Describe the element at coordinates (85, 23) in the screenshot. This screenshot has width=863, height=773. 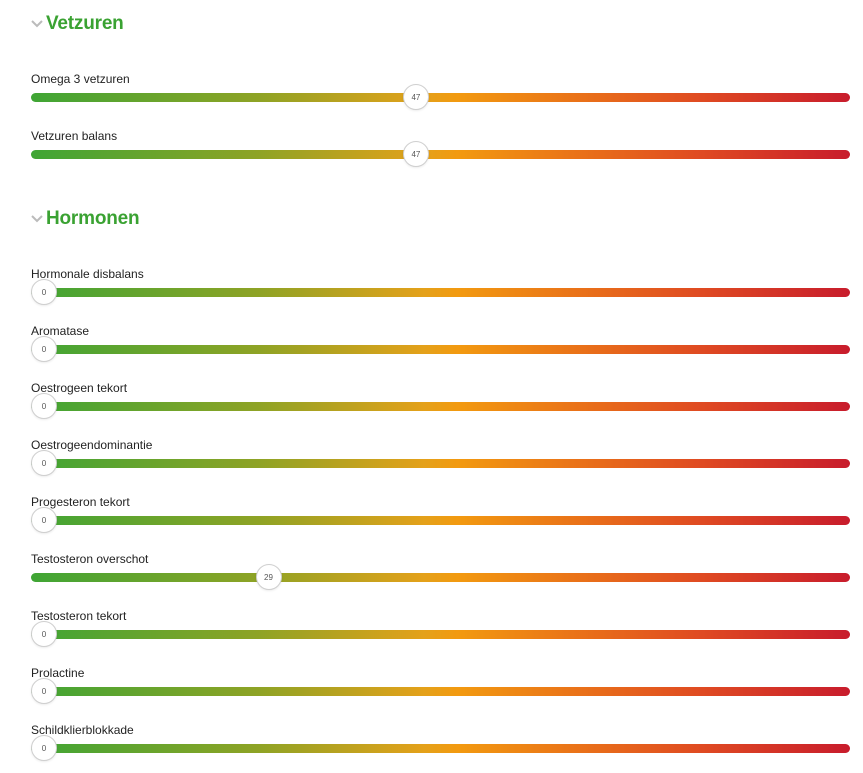
I see `section-title: Vetzuren` at that location.